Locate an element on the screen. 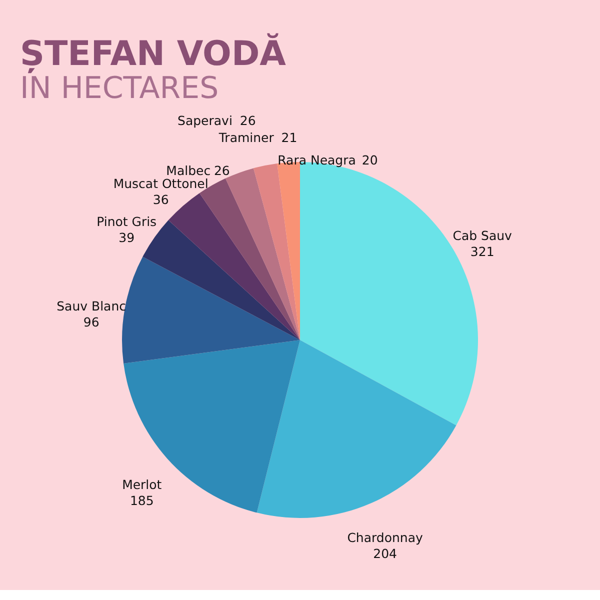  data-label: 204 is located at coordinates (385, 554).